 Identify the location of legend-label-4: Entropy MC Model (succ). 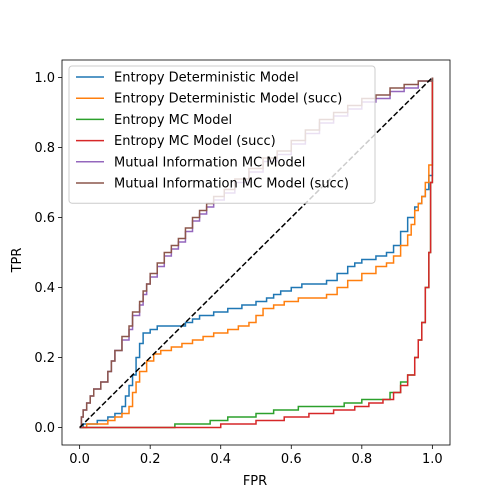
(195, 141).